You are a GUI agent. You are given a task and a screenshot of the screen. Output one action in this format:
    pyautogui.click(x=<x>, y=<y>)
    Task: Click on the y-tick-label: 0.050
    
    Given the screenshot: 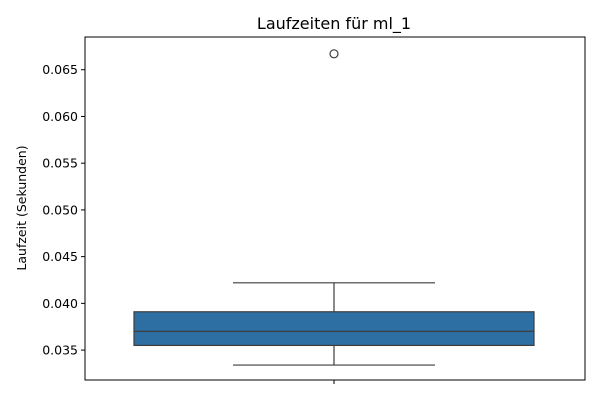 What is the action you would take?
    pyautogui.click(x=60, y=209)
    